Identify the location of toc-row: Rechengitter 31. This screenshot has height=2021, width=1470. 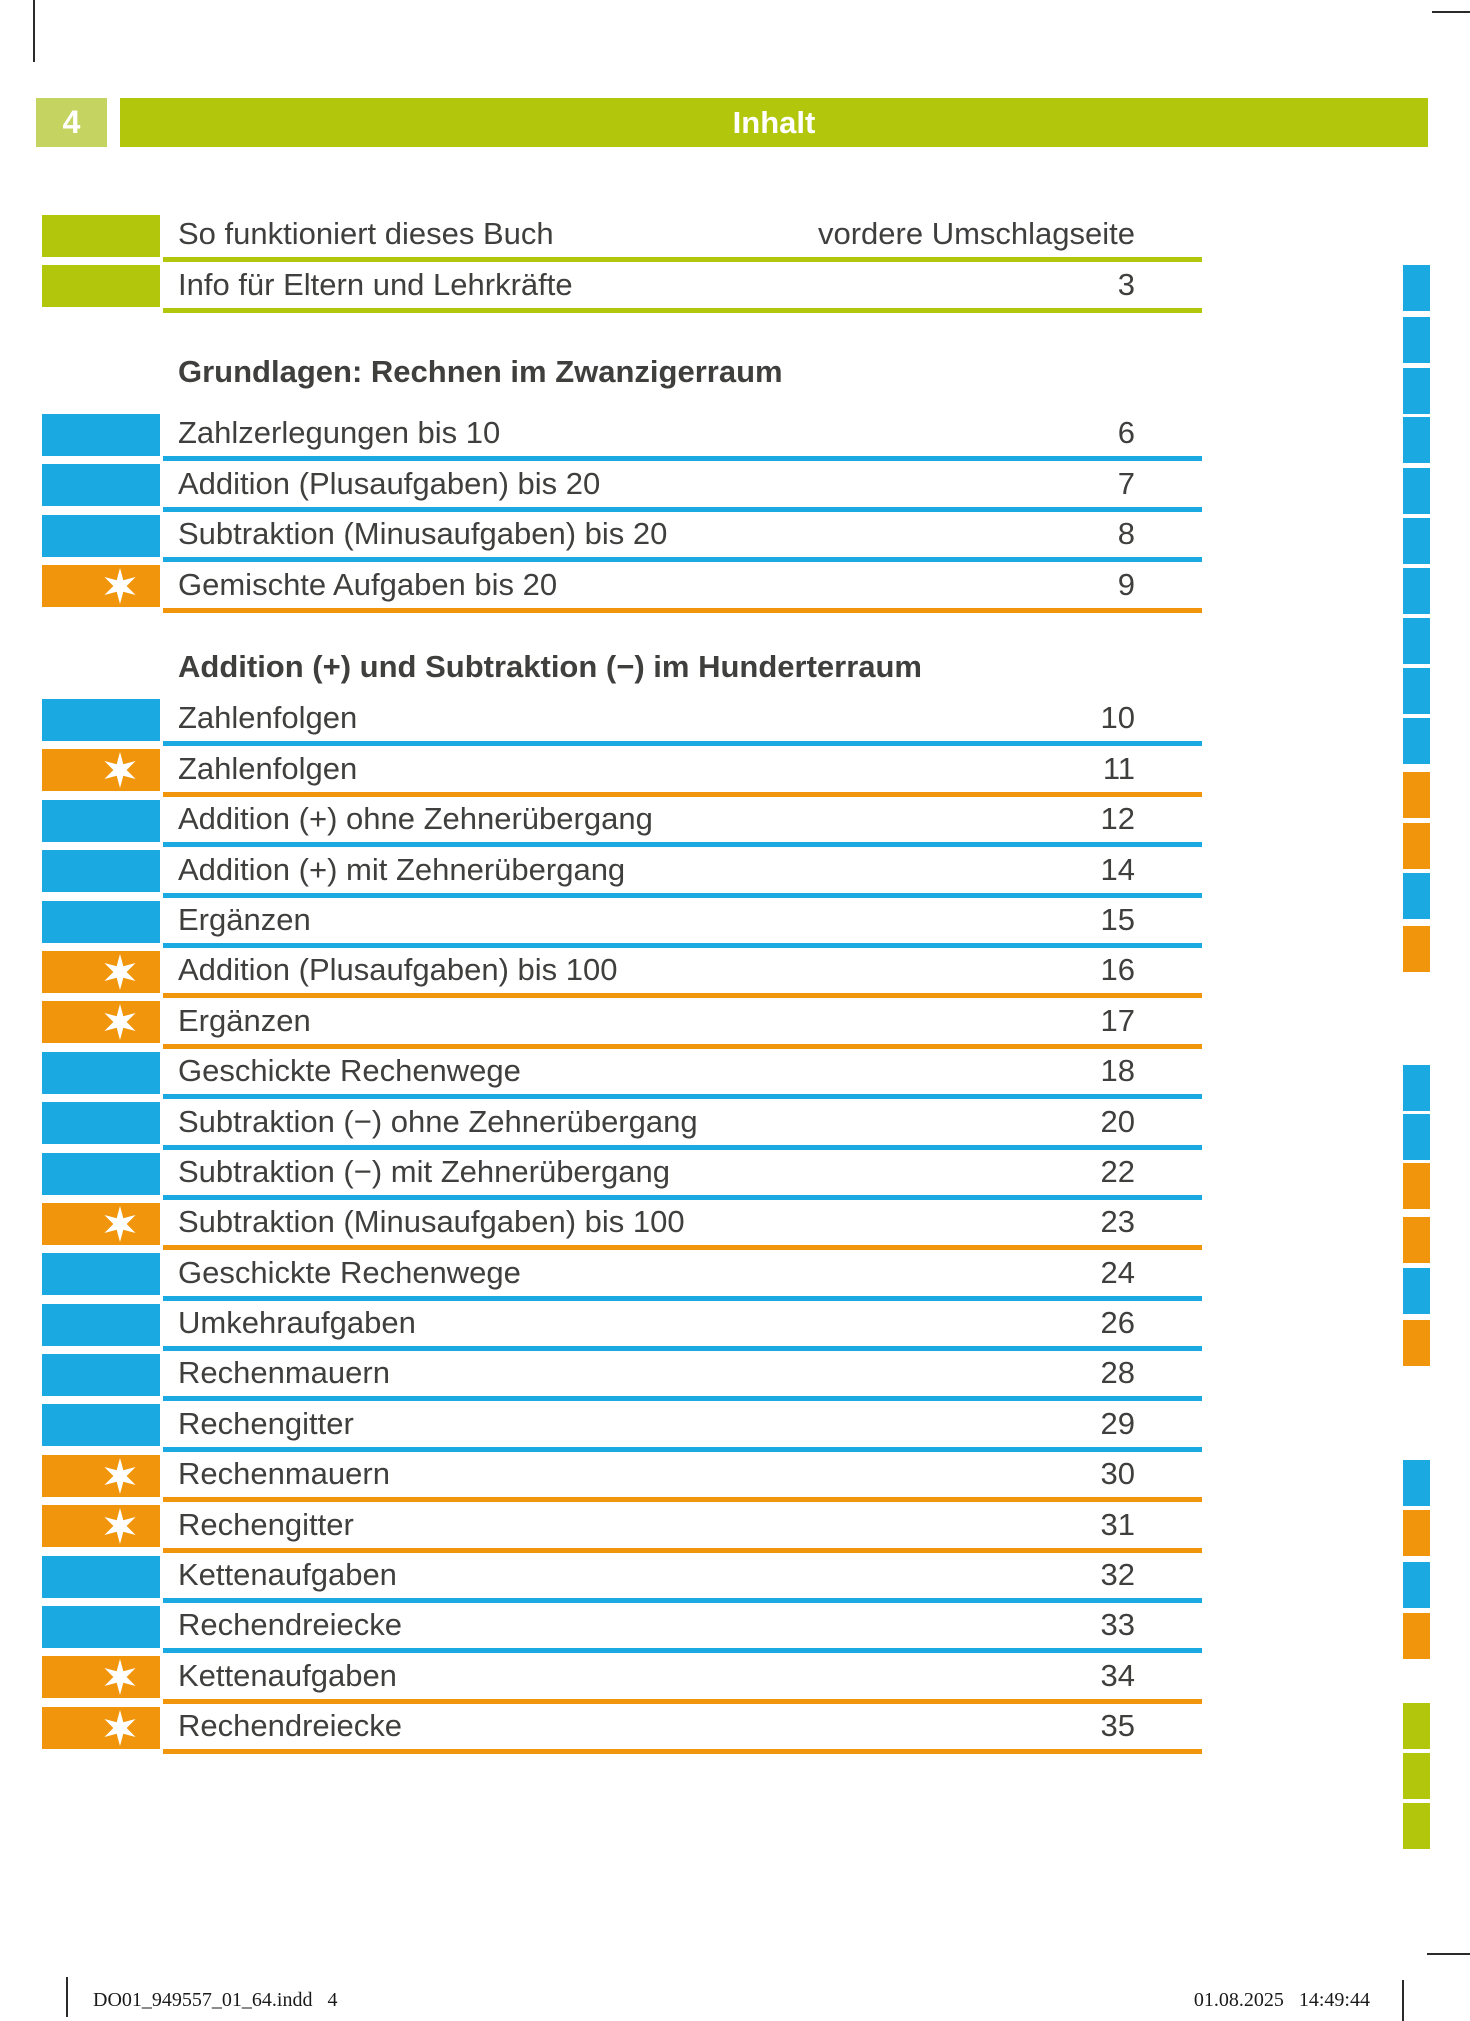
(735, 1527).